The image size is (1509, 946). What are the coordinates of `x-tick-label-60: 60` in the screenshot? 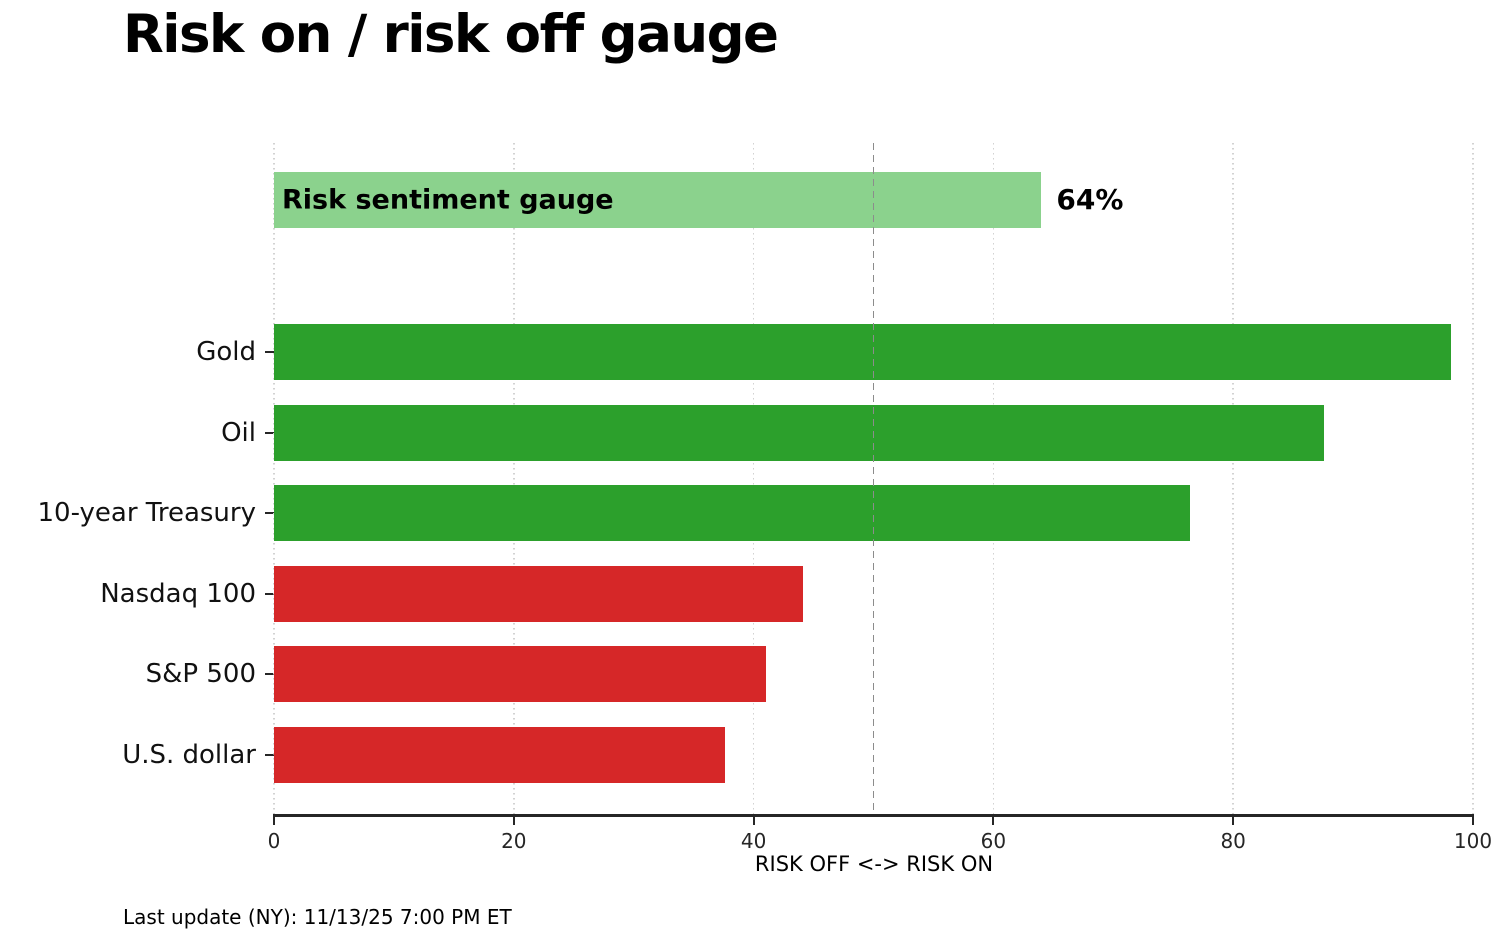 It's located at (993, 841).